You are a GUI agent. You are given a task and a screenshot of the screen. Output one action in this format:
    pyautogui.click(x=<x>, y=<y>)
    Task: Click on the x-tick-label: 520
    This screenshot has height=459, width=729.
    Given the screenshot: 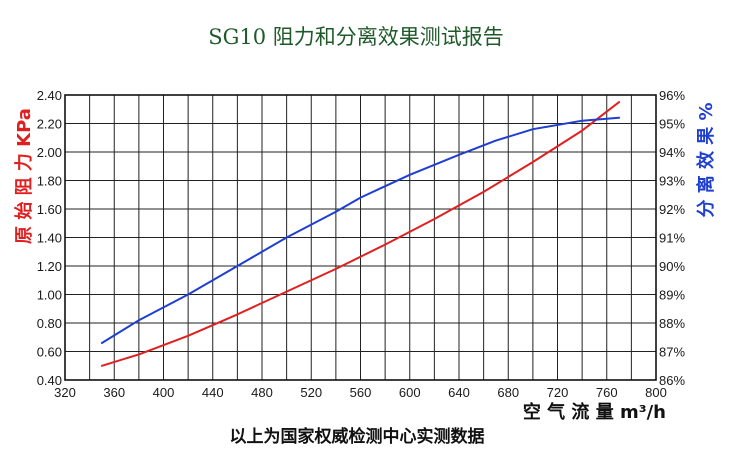 What is the action you would take?
    pyautogui.click(x=311, y=392)
    